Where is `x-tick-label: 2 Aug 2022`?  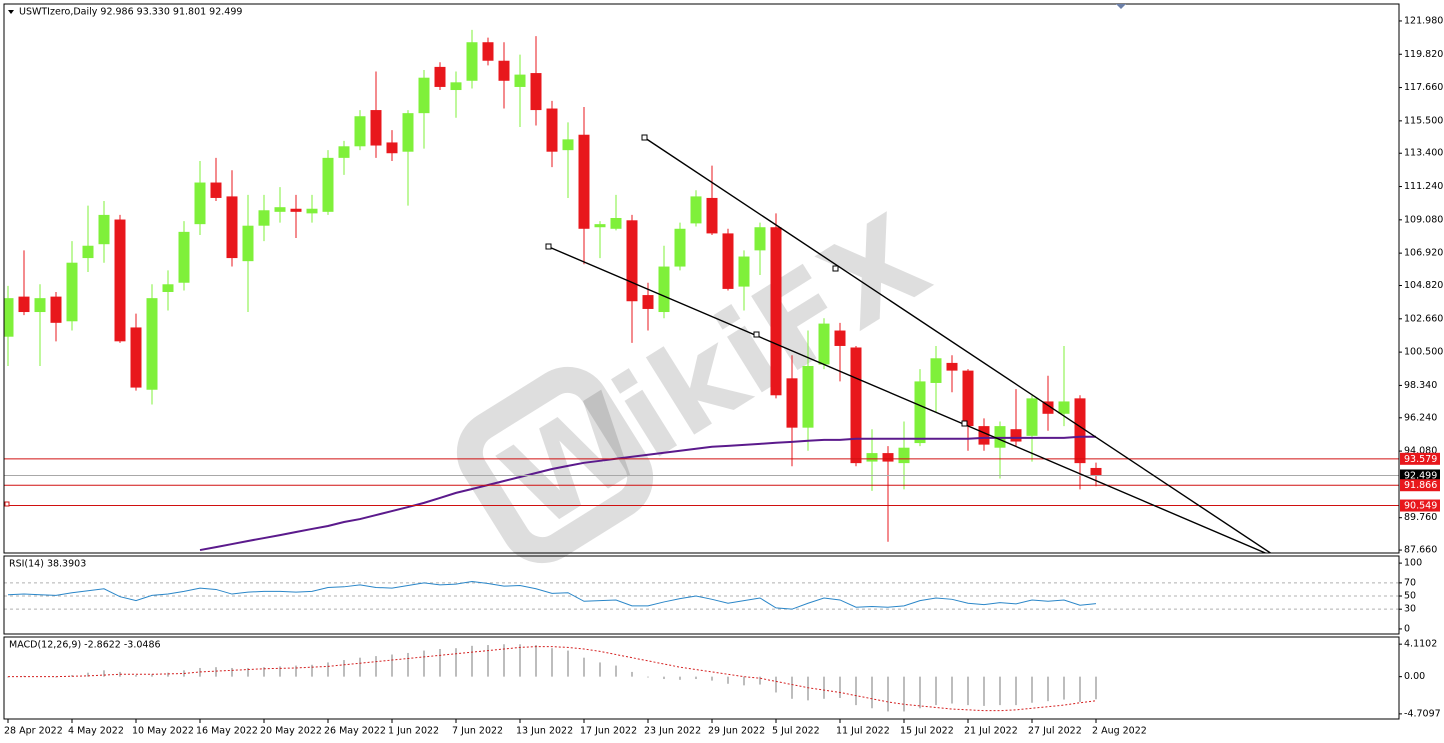
x-tick-label: 2 Aug 2022 is located at coordinates (1119, 731).